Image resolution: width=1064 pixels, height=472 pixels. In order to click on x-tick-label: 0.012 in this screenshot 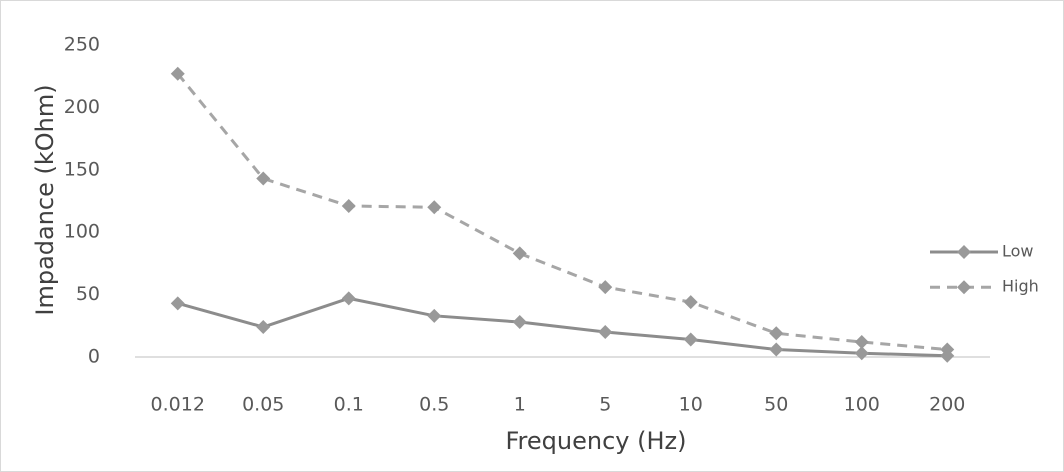, I will do `click(178, 405)`.